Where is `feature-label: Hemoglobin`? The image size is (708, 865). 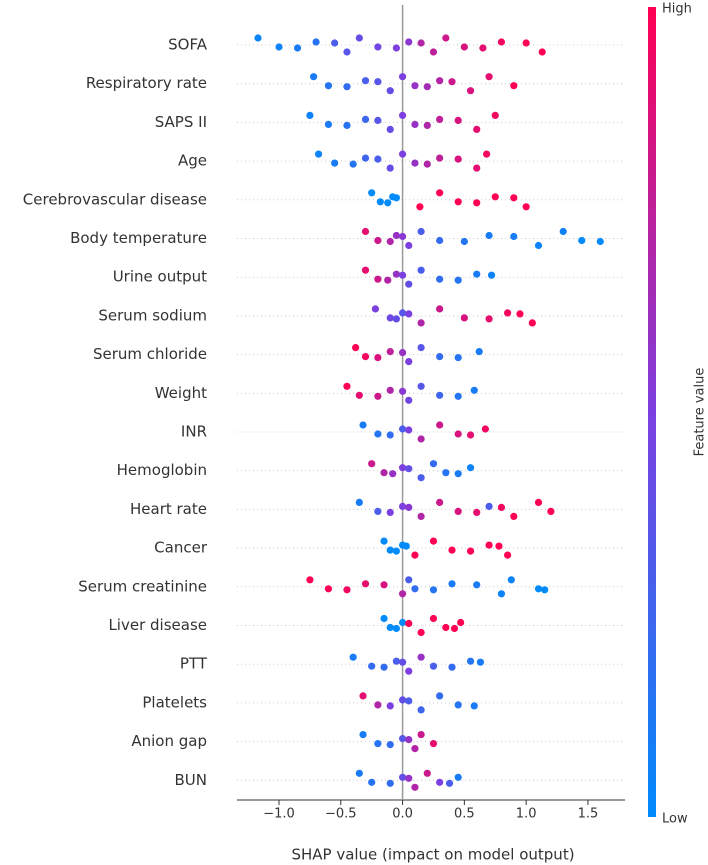 feature-label: Hemoglobin is located at coordinates (162, 470).